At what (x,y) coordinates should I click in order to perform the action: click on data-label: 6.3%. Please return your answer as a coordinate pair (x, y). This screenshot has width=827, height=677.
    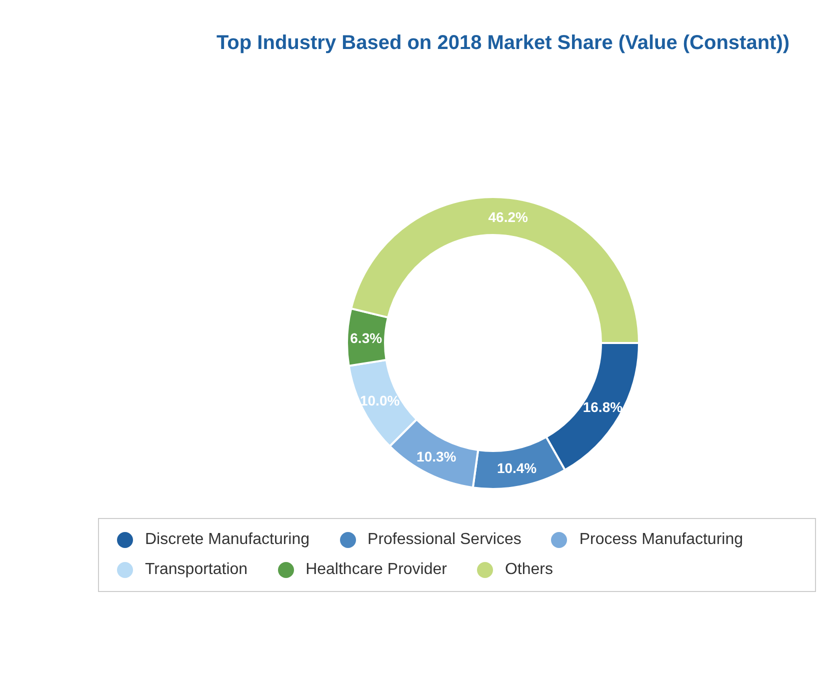
    Looking at the image, I should click on (366, 338).